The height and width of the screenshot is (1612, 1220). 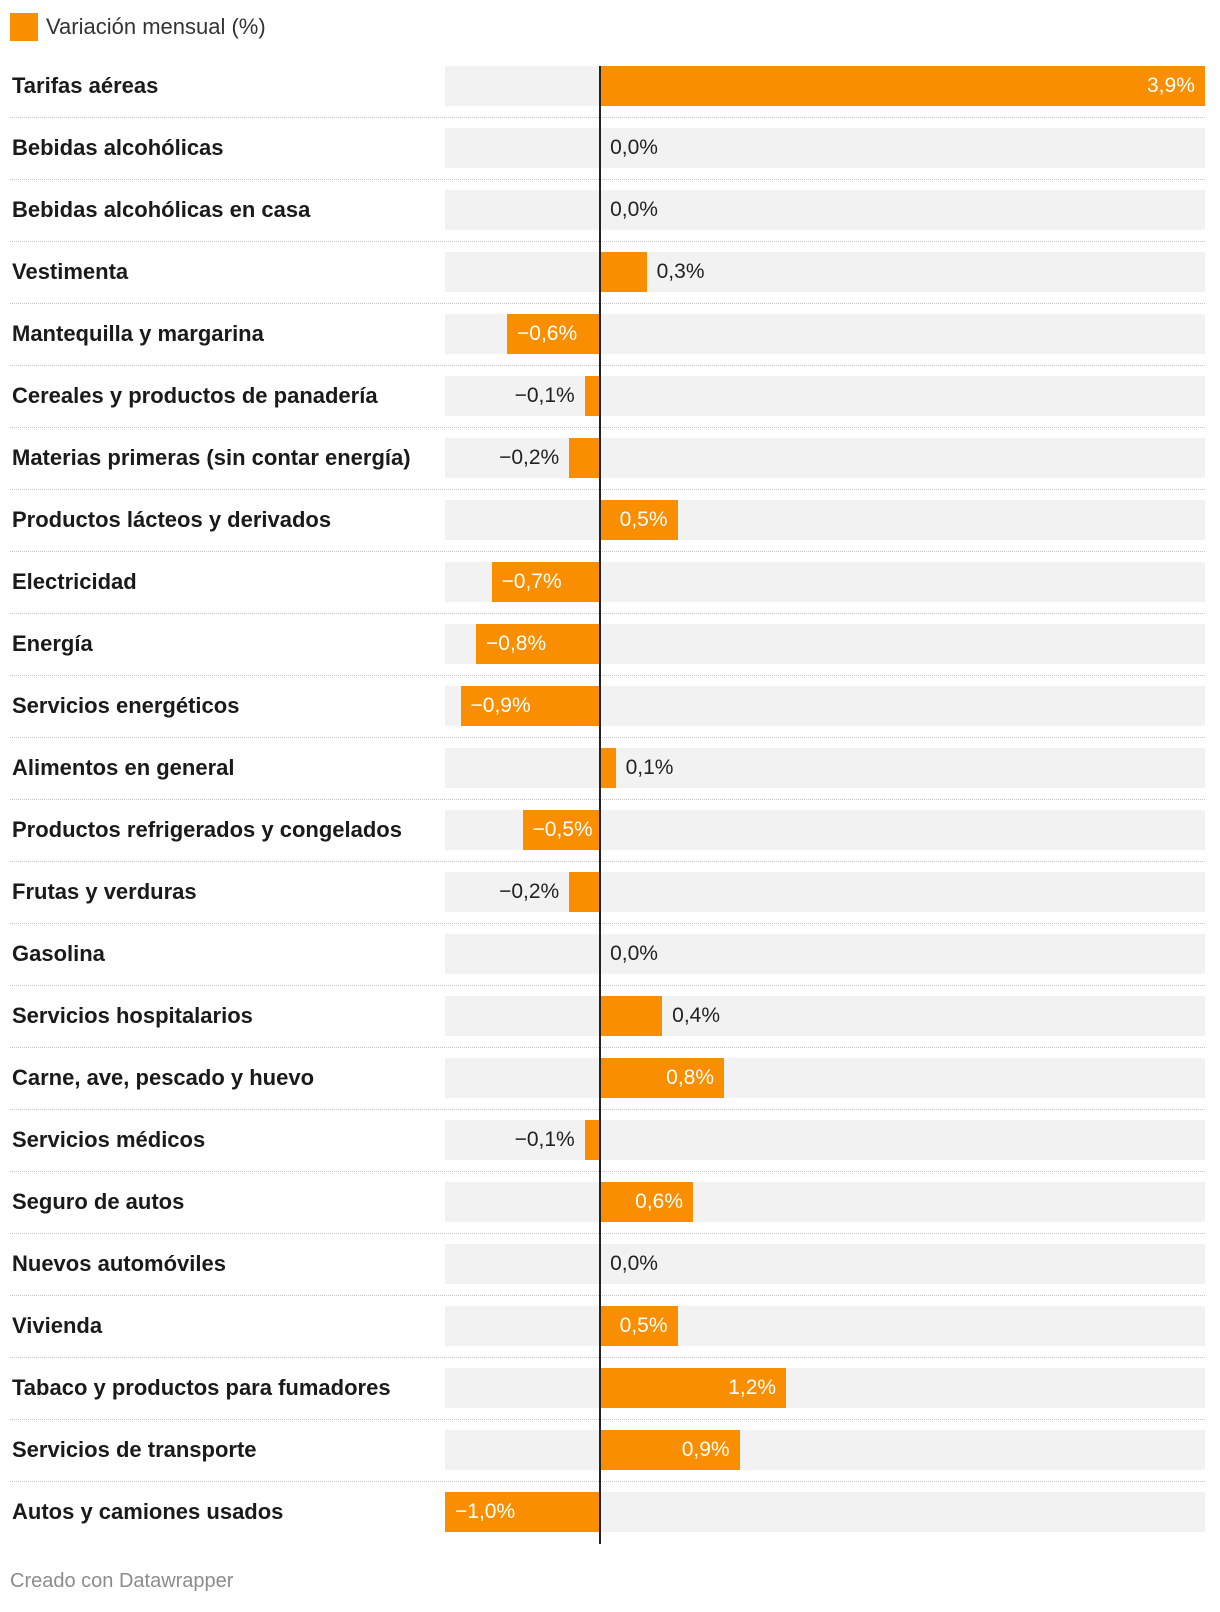 I want to click on chart-row: Servicios energéticos −0,9%, so click(x=610, y=710).